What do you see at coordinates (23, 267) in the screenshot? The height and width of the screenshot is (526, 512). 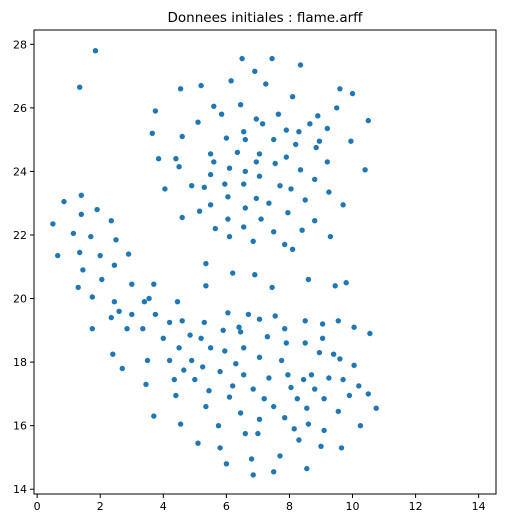 I see `y-axis-ticks: 14 16 18 20 22 24 26 28` at bounding box center [23, 267].